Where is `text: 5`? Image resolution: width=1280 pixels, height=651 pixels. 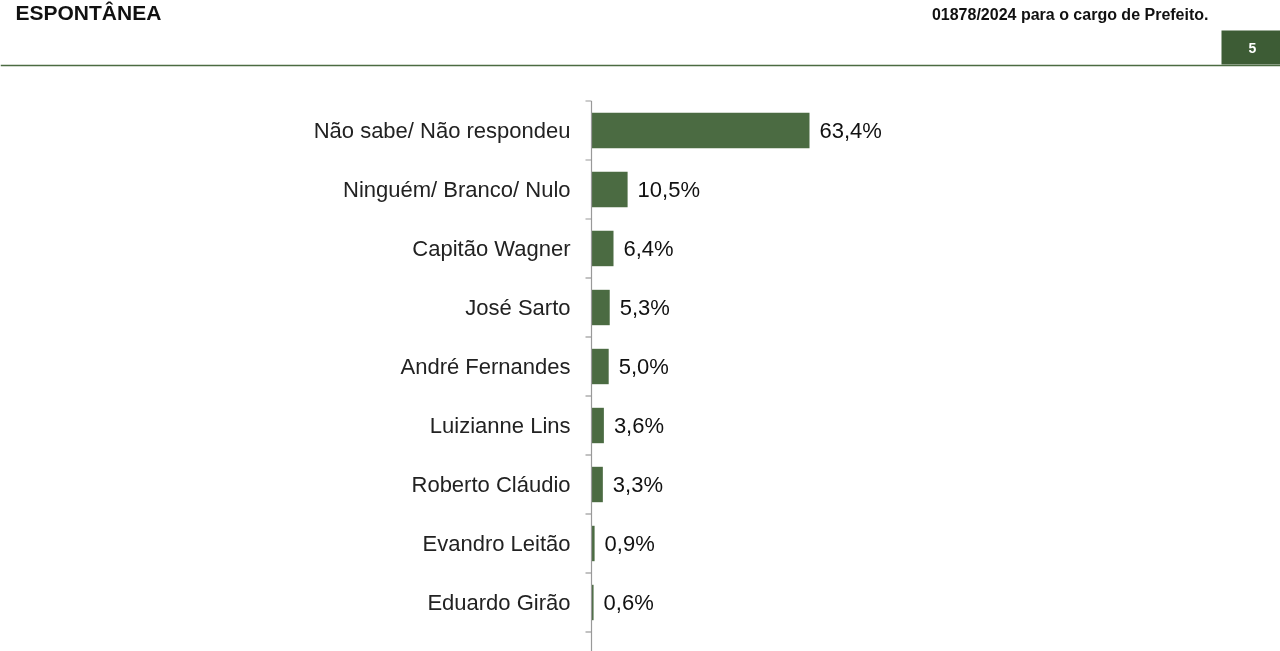
text: 5 is located at coordinates (1252, 47).